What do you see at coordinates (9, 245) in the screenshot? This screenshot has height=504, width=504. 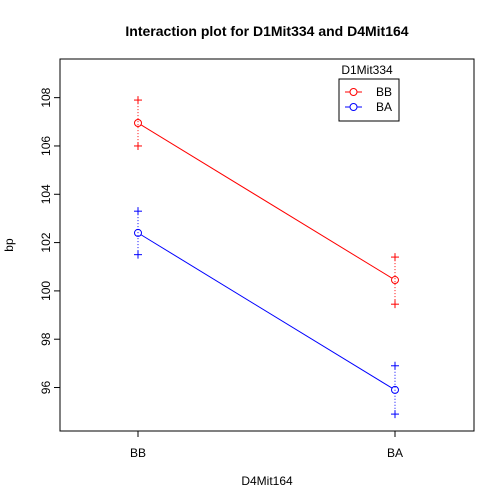 I see `y-axis-label: bp` at bounding box center [9, 245].